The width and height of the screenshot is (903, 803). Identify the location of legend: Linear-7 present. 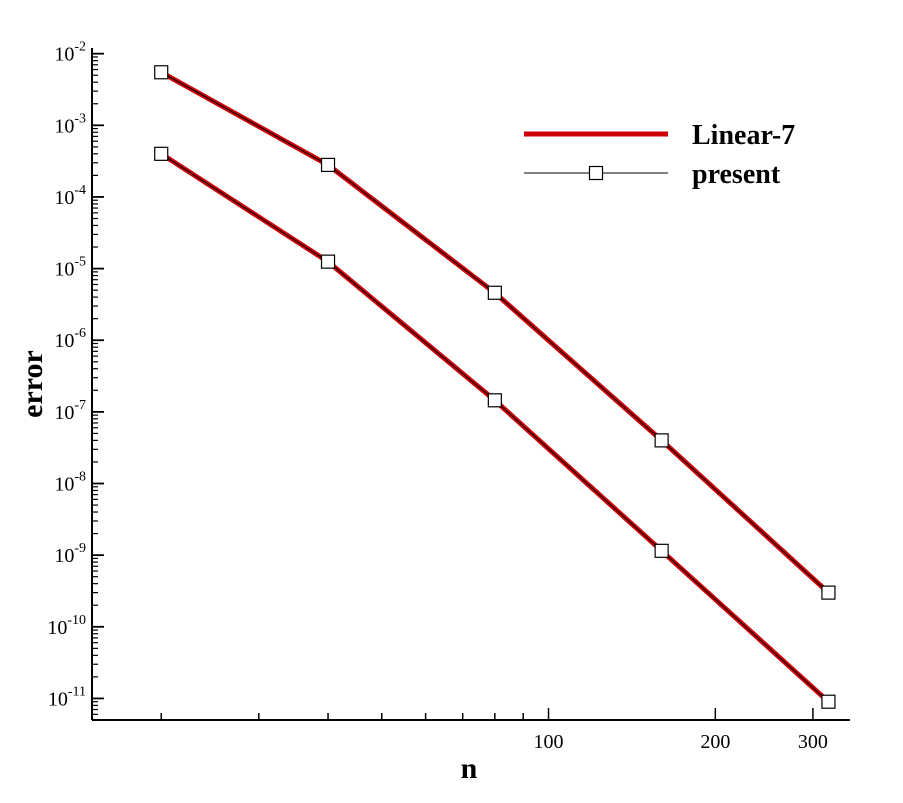
(659, 155).